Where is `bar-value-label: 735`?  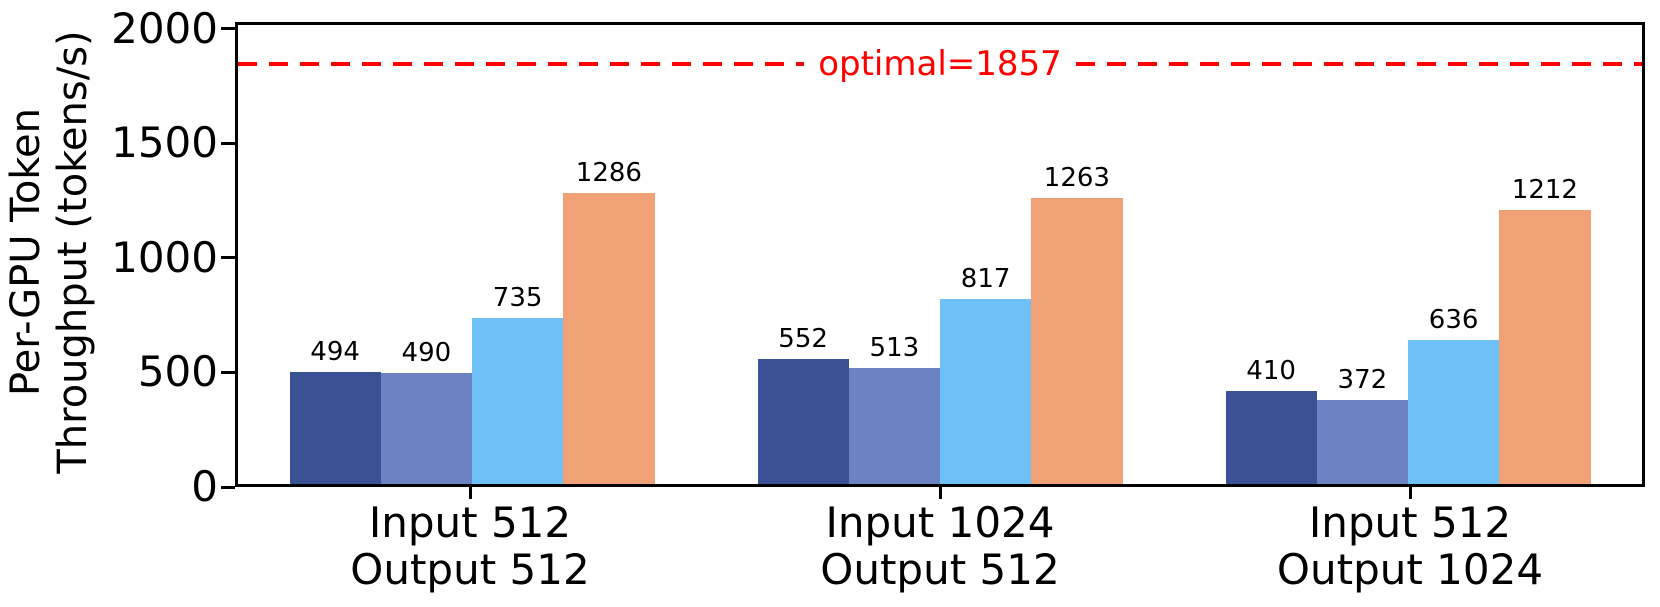 bar-value-label: 735 is located at coordinates (517, 297).